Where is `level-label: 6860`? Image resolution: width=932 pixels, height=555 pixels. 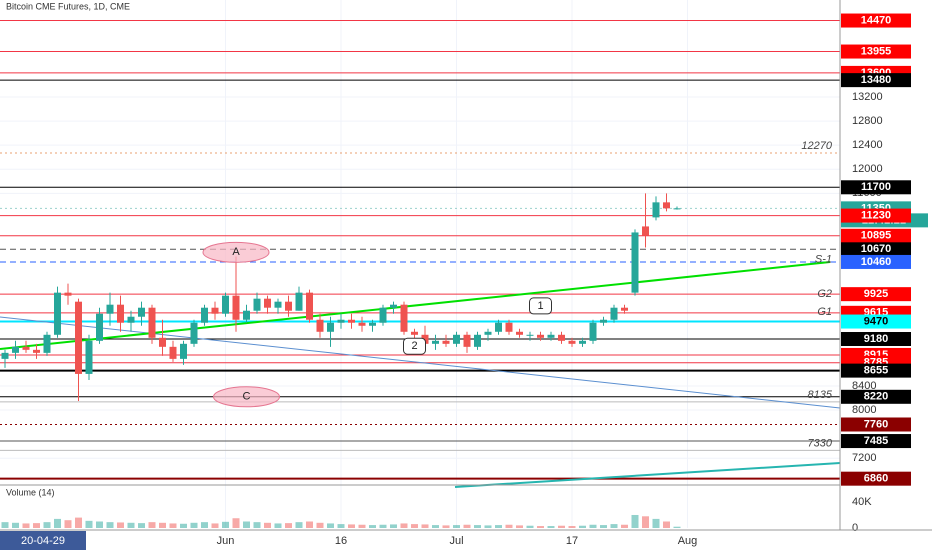
level-label: 6860 is located at coordinates (876, 479).